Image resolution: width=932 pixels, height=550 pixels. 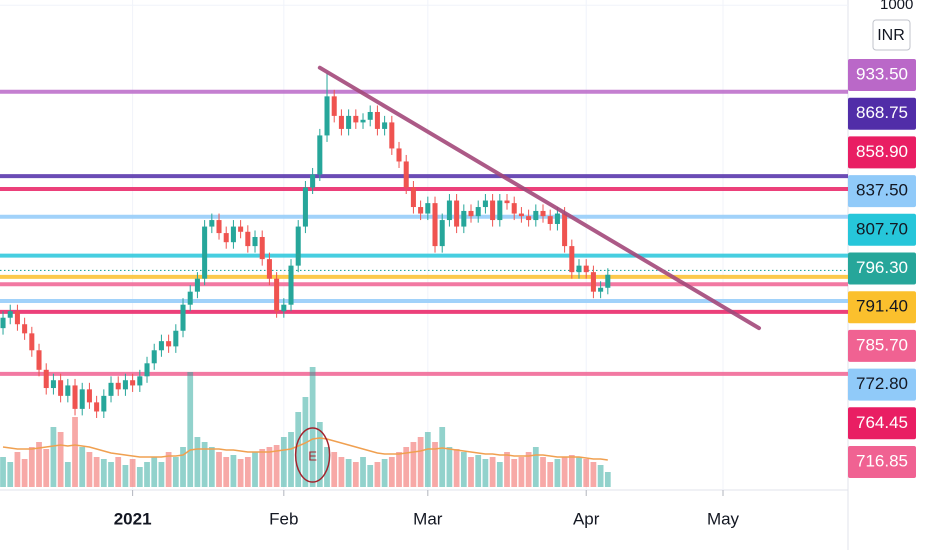 I want to click on x-tick-label: 2021, so click(x=133, y=518).